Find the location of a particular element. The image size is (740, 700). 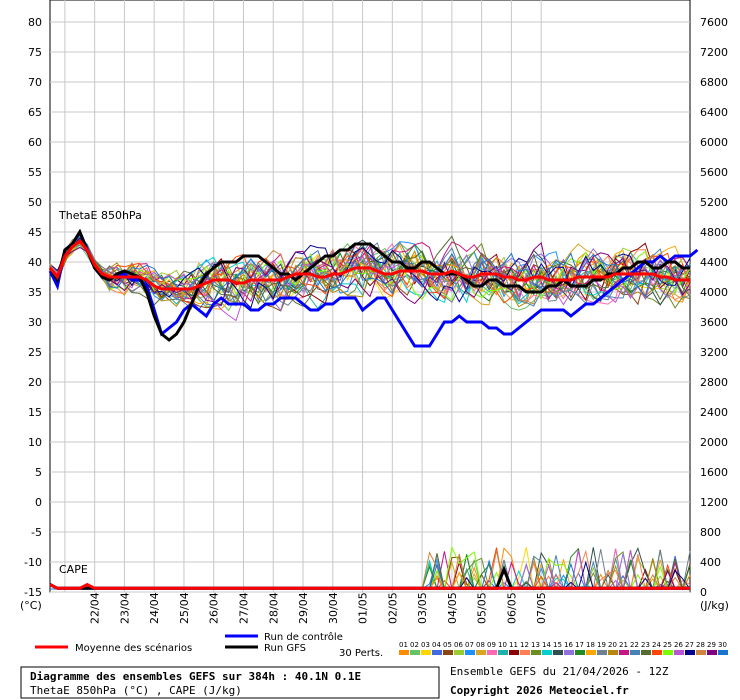

pert-legend-number: 01 is located at coordinates (403, 645).